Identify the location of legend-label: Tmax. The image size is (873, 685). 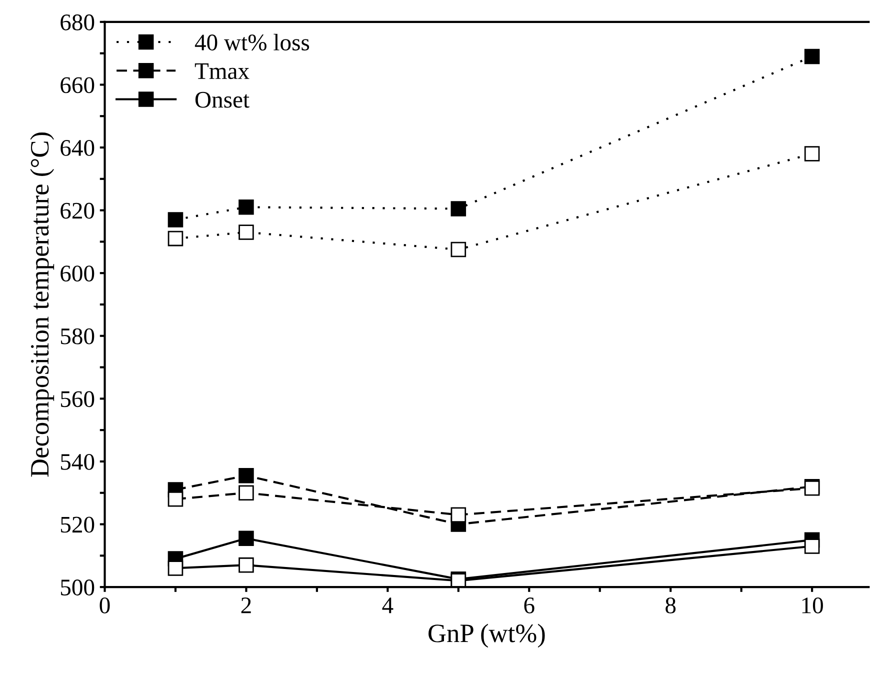
(222, 71).